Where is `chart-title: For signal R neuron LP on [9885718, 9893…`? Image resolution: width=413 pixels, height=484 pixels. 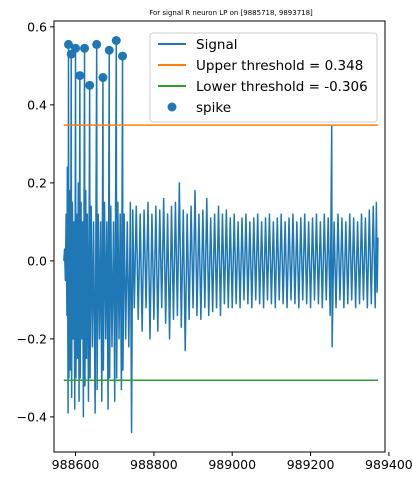 chart-title: For signal R neuron LP on [9885718, 9893… is located at coordinates (231, 13).